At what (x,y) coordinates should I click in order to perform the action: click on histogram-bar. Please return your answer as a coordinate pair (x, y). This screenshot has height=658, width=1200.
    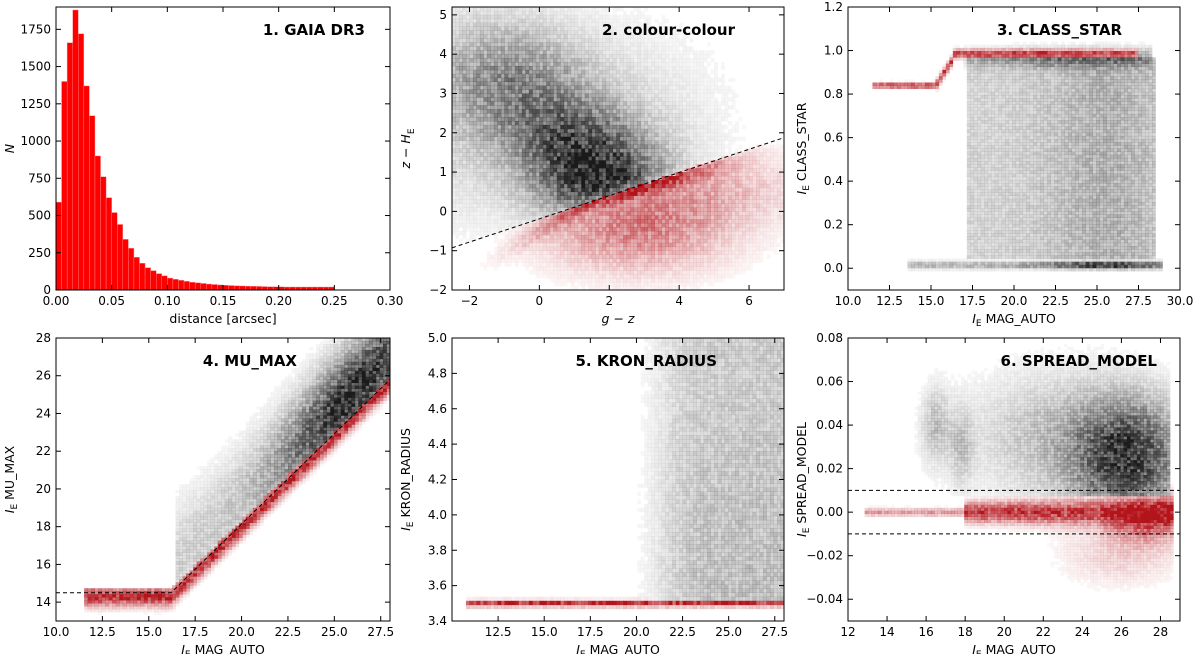
    Looking at the image, I should click on (248, 288).